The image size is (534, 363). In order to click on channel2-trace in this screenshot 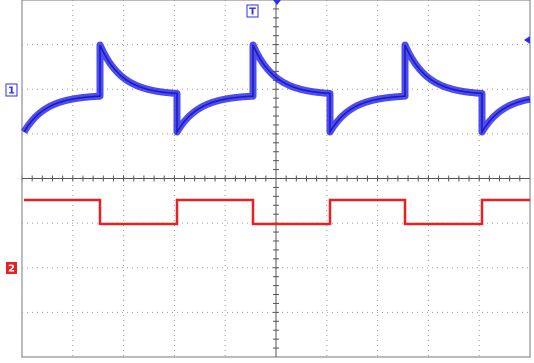, I will do `click(277, 212)`.